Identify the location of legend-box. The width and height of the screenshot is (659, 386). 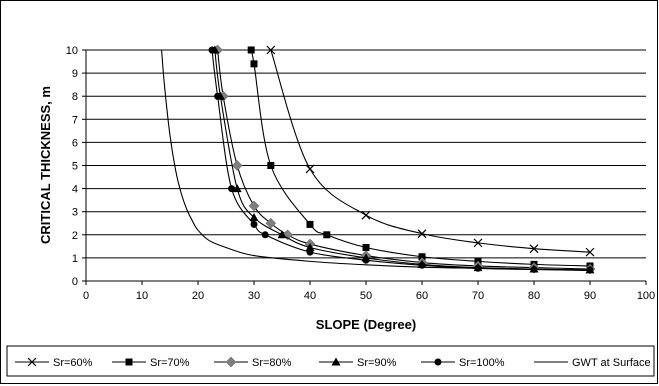
(330, 361).